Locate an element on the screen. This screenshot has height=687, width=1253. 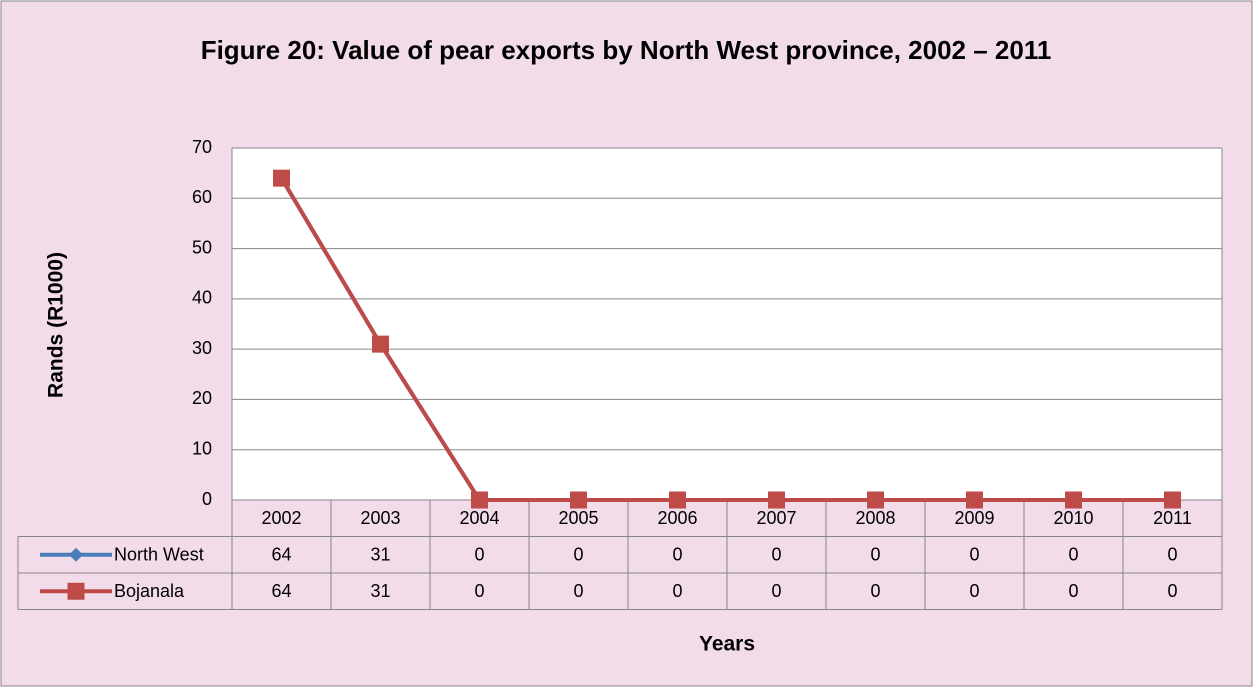
x-tick-label: 2008 is located at coordinates (875, 518).